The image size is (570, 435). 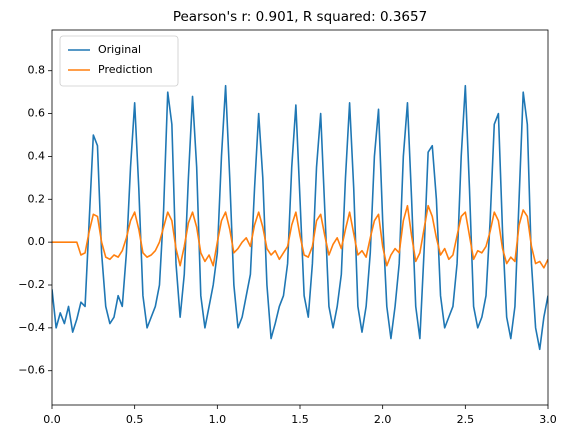 What do you see at coordinates (119, 61) in the screenshot?
I see `legend-box` at bounding box center [119, 61].